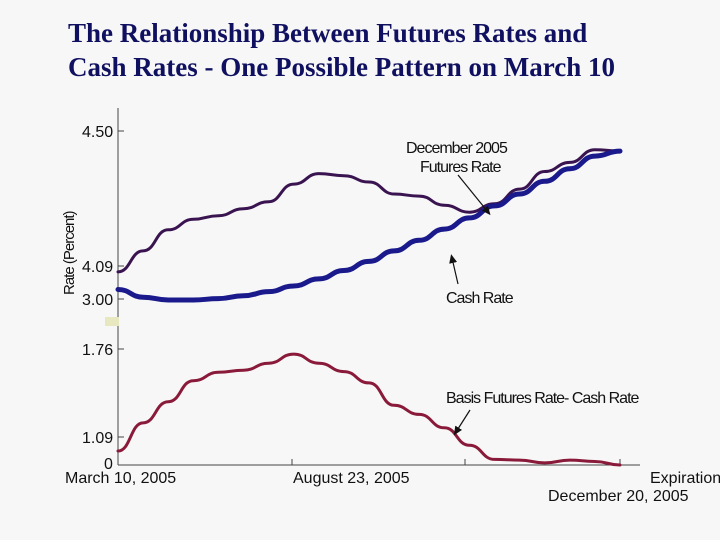 The width and height of the screenshot is (720, 540). Describe the element at coordinates (461, 167) in the screenshot. I see `futures-annotation-line: Futures Rate` at that location.